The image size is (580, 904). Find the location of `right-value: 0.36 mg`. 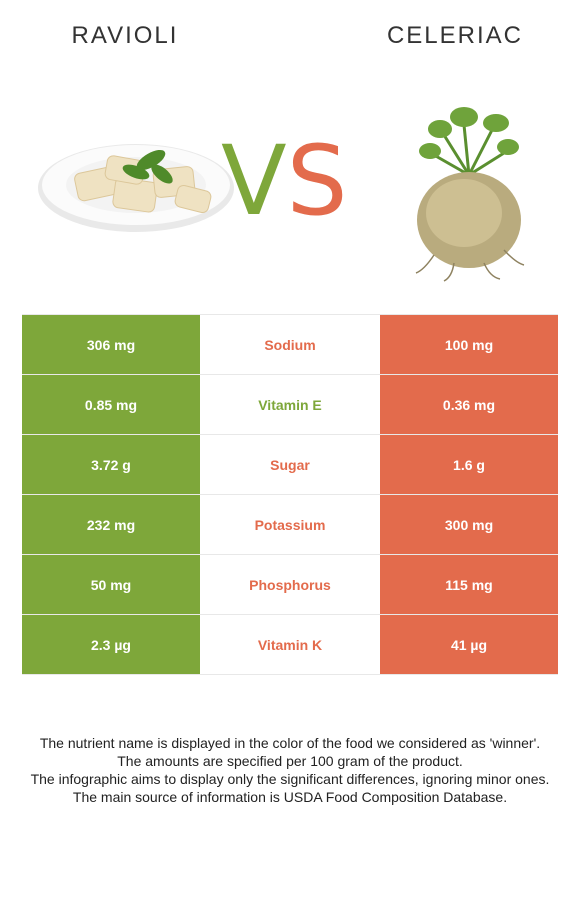

right-value: 0.36 mg is located at coordinates (469, 404).